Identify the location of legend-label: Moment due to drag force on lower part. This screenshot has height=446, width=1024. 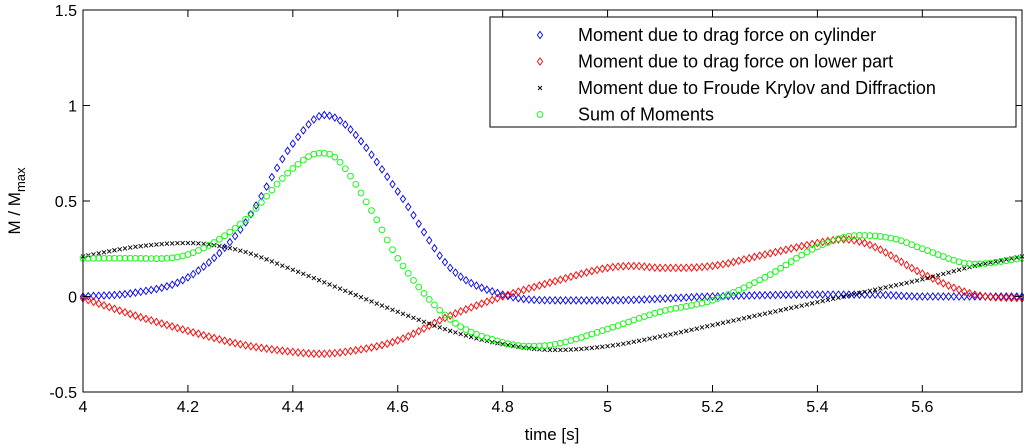
(735, 62).